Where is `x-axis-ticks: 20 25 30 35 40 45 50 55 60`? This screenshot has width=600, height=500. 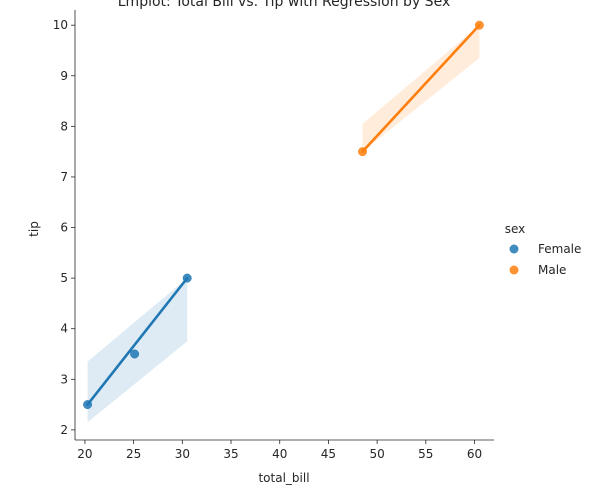 x-axis-ticks: 20 25 30 35 40 45 50 55 60 is located at coordinates (279, 450).